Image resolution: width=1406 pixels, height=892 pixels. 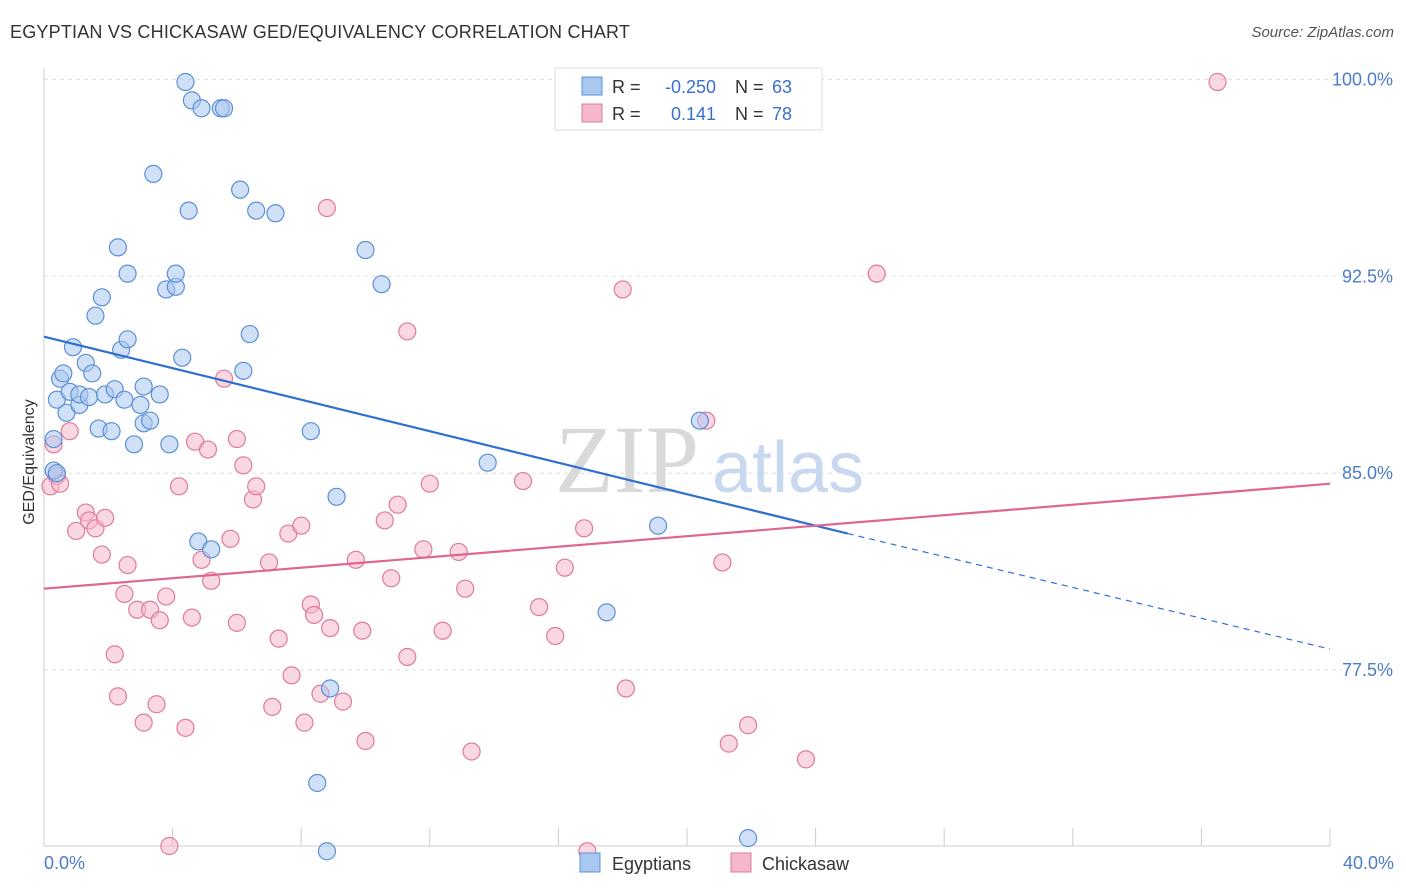 I want to click on legend-n-label-egyptians: N =, so click(x=749, y=87).